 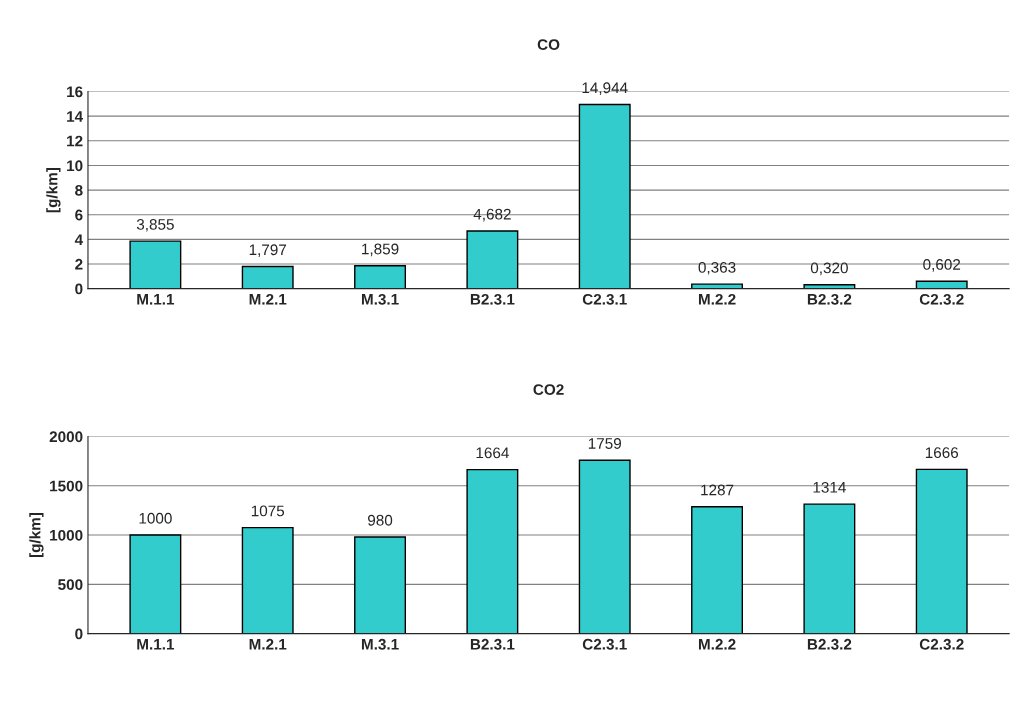 I want to click on data-label: 1287, so click(x=717, y=490).